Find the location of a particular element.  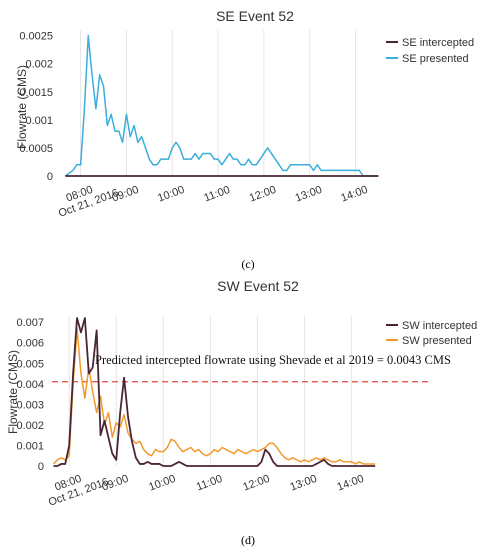

chart-c-ylabel: Flowrate (CMS) is located at coordinates (22, 107).